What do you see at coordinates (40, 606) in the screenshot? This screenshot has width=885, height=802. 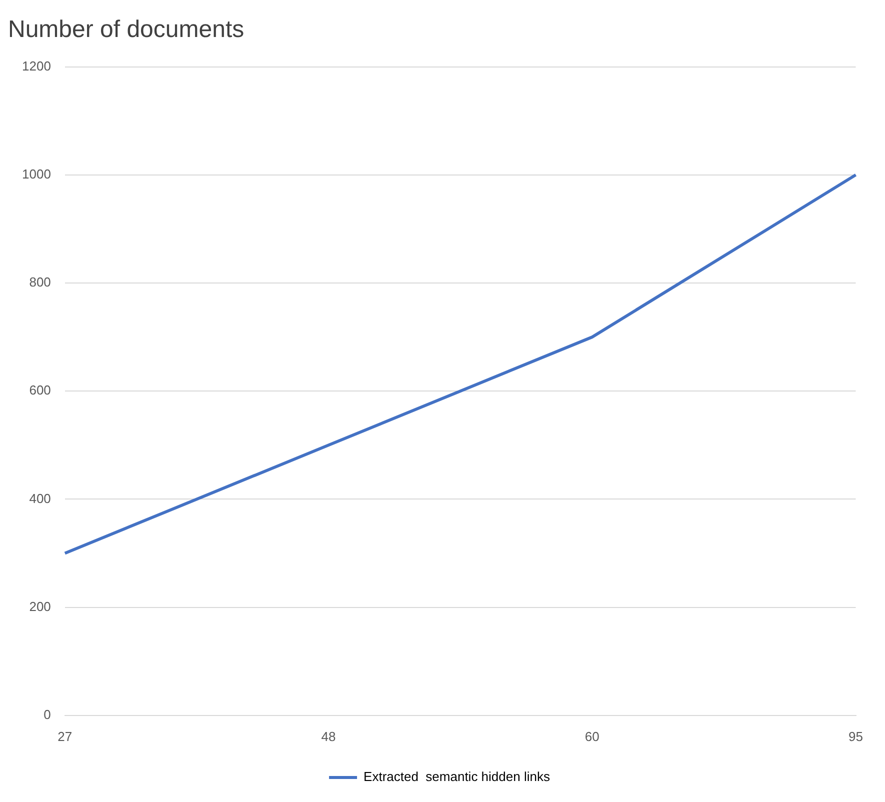 I see `y-tick-label: 200` at bounding box center [40, 606].